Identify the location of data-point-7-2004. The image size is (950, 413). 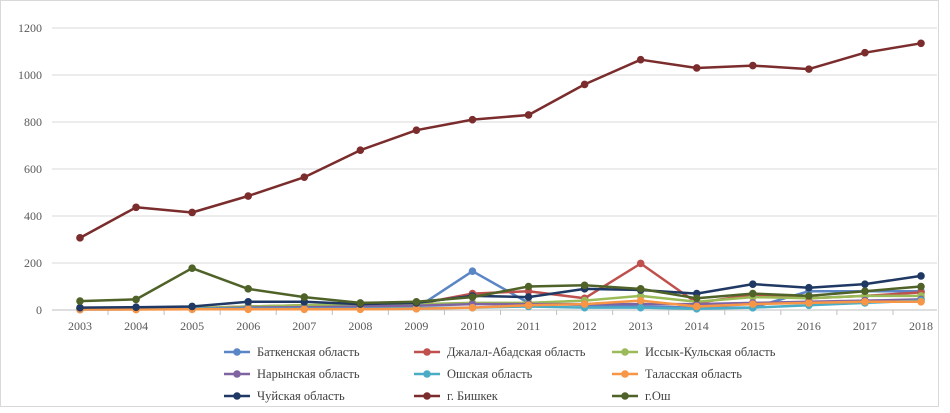
(136, 207).